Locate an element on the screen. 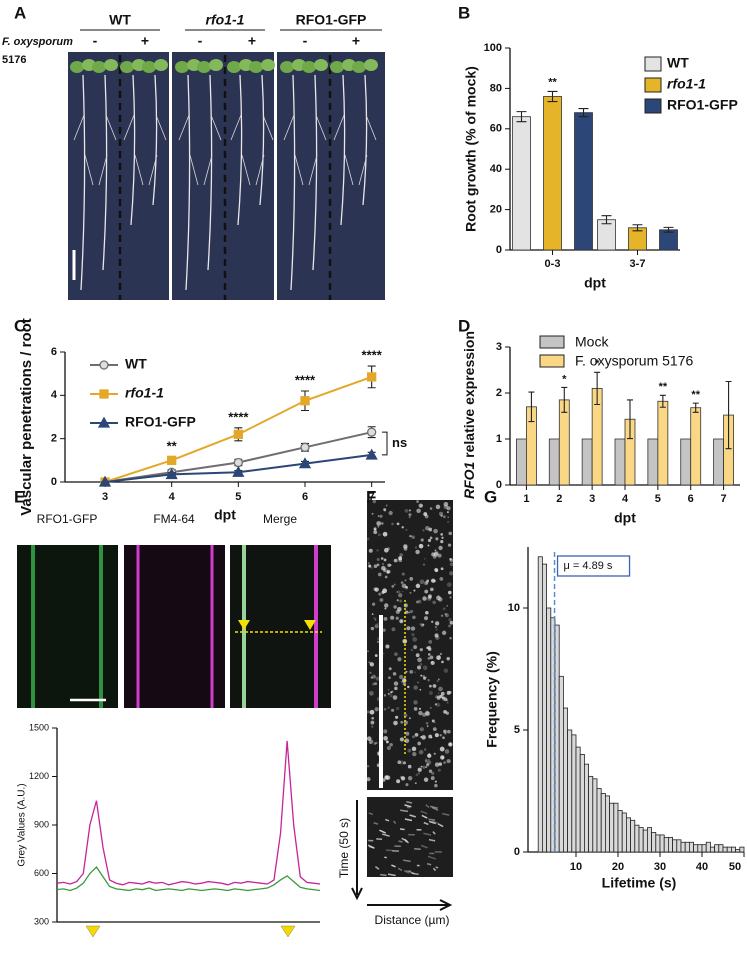 The width and height of the screenshot is (747, 978). x-tick-label: 2 is located at coordinates (559, 499).